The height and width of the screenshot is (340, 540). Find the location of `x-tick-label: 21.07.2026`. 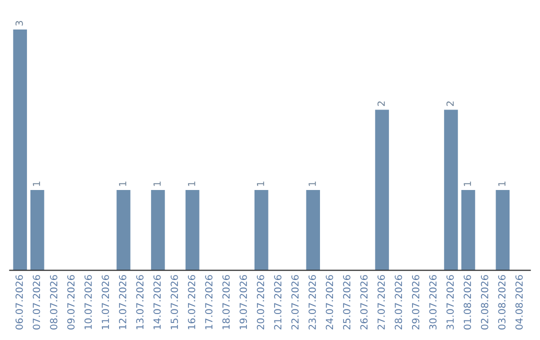

x-tick-label: 21.07.2026 is located at coordinates (278, 302).